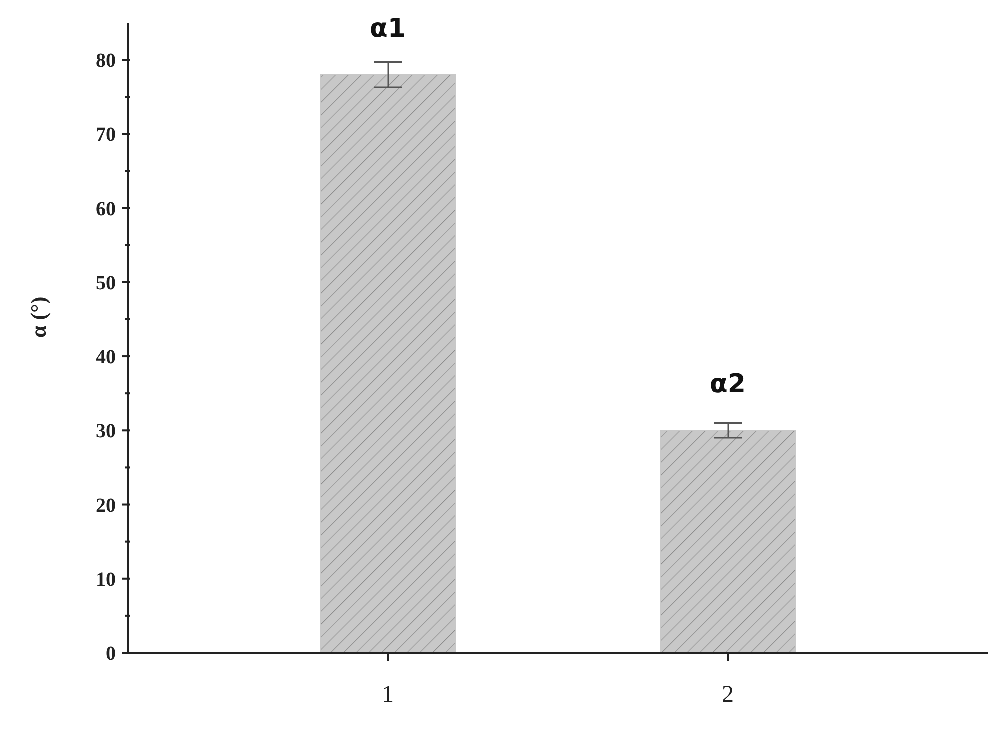 Image resolution: width=1000 pixels, height=748 pixels. I want to click on annotation: α1, so click(388, 29).